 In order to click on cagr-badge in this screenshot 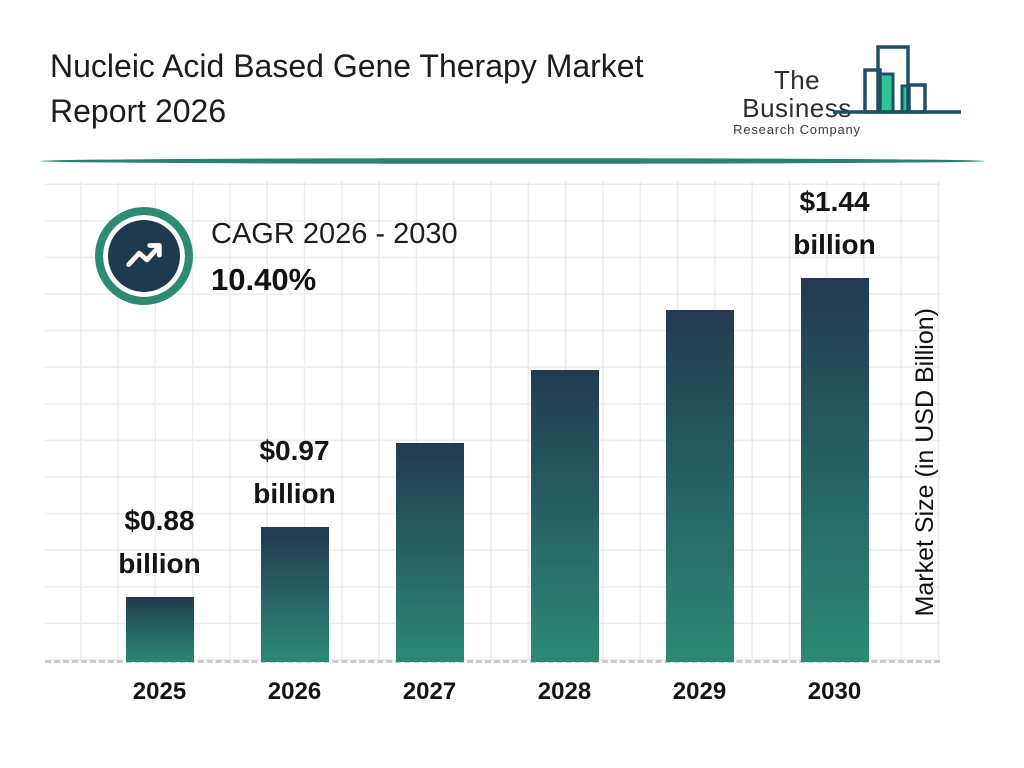, I will do `click(144, 256)`.